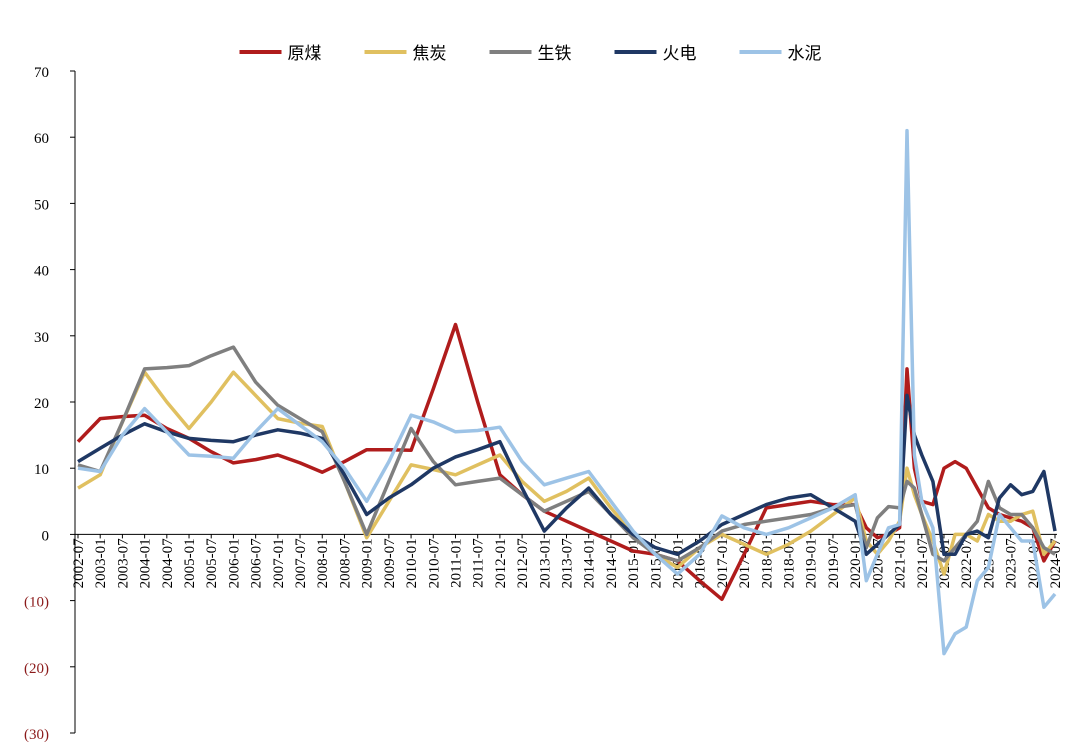  What do you see at coordinates (555, 54) in the screenshot?
I see `legend-label: 生铁` at bounding box center [555, 54].